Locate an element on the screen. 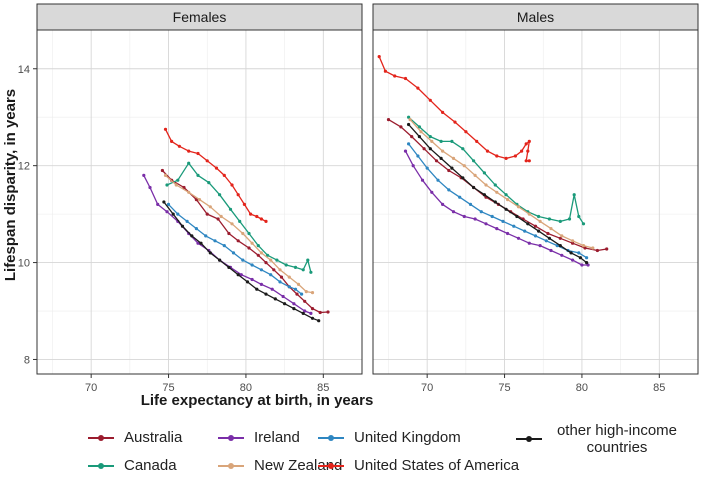 The width and height of the screenshot is (704, 484). y-axis-title: Lifespan disparity, in years is located at coordinates (10, 185).